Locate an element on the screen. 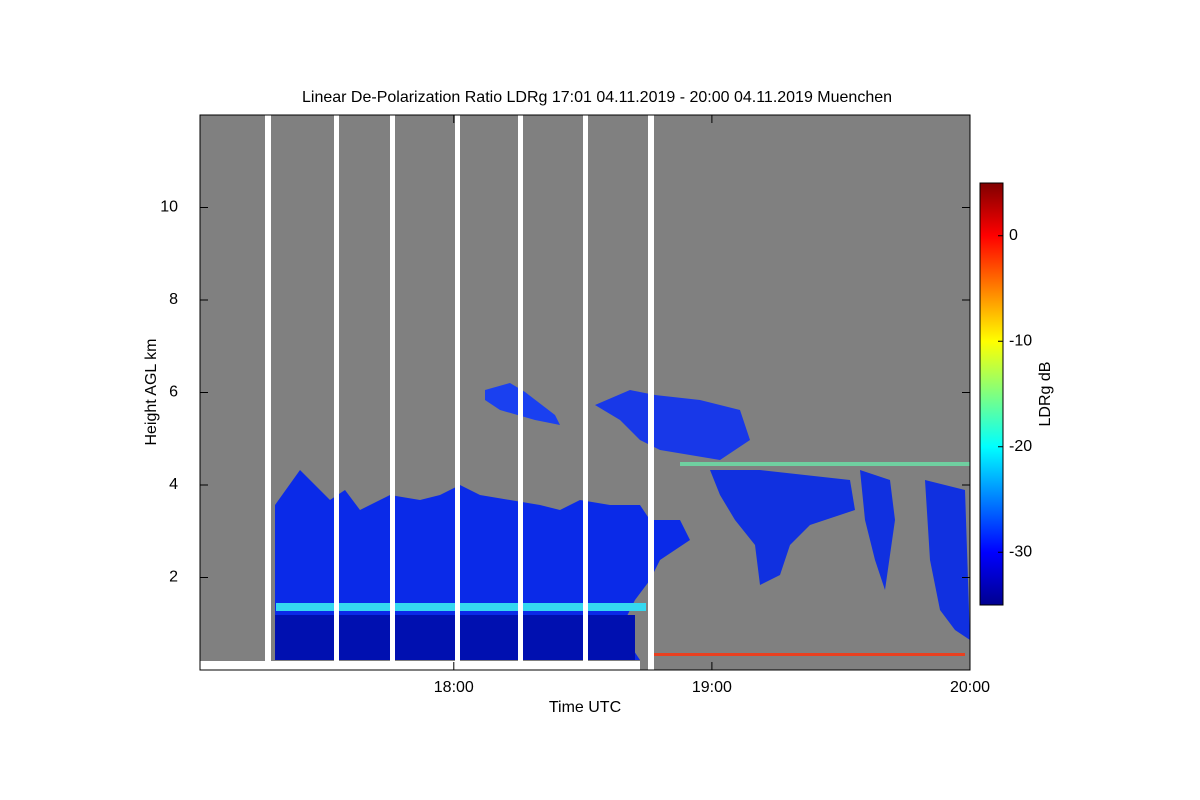 This screenshot has height=800, width=1200. y-tick-label: 8 is located at coordinates (173, 299).